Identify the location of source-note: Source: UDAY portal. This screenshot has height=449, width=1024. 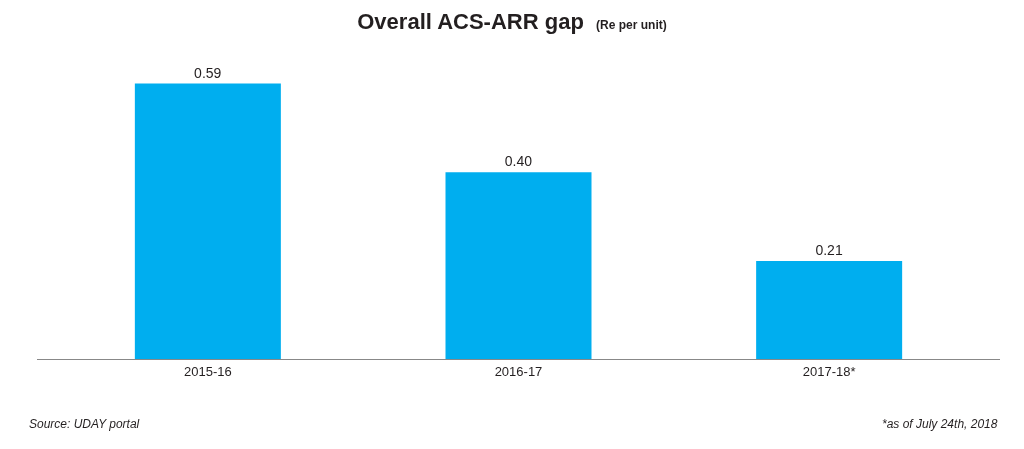
(84, 424).